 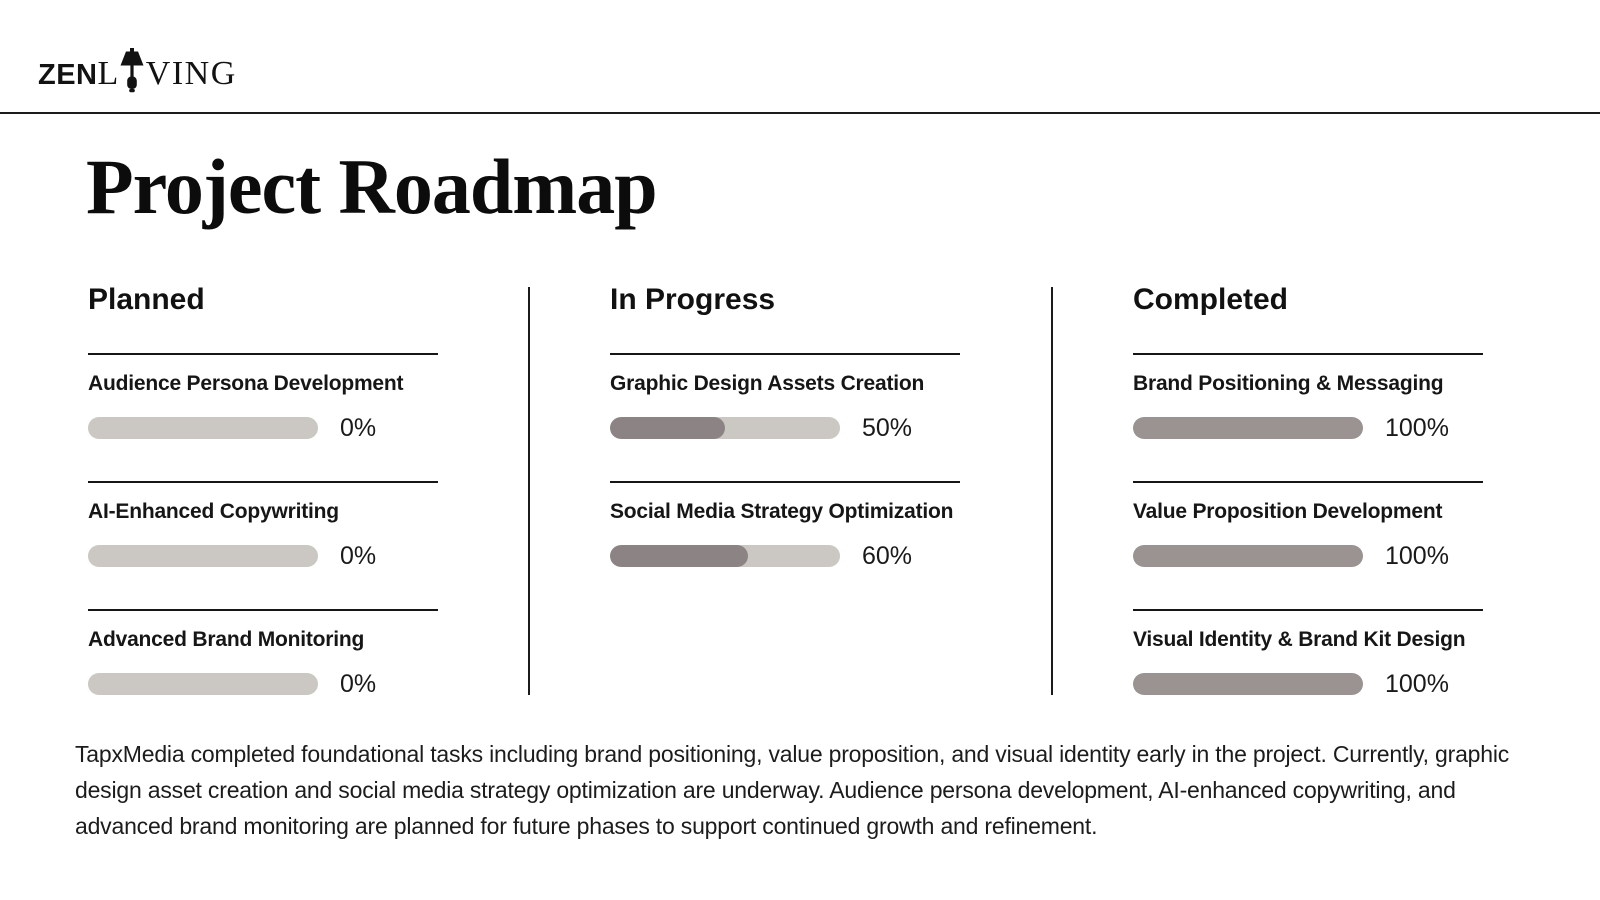 What do you see at coordinates (372, 186) in the screenshot?
I see `page-title: Project Roadmap` at bounding box center [372, 186].